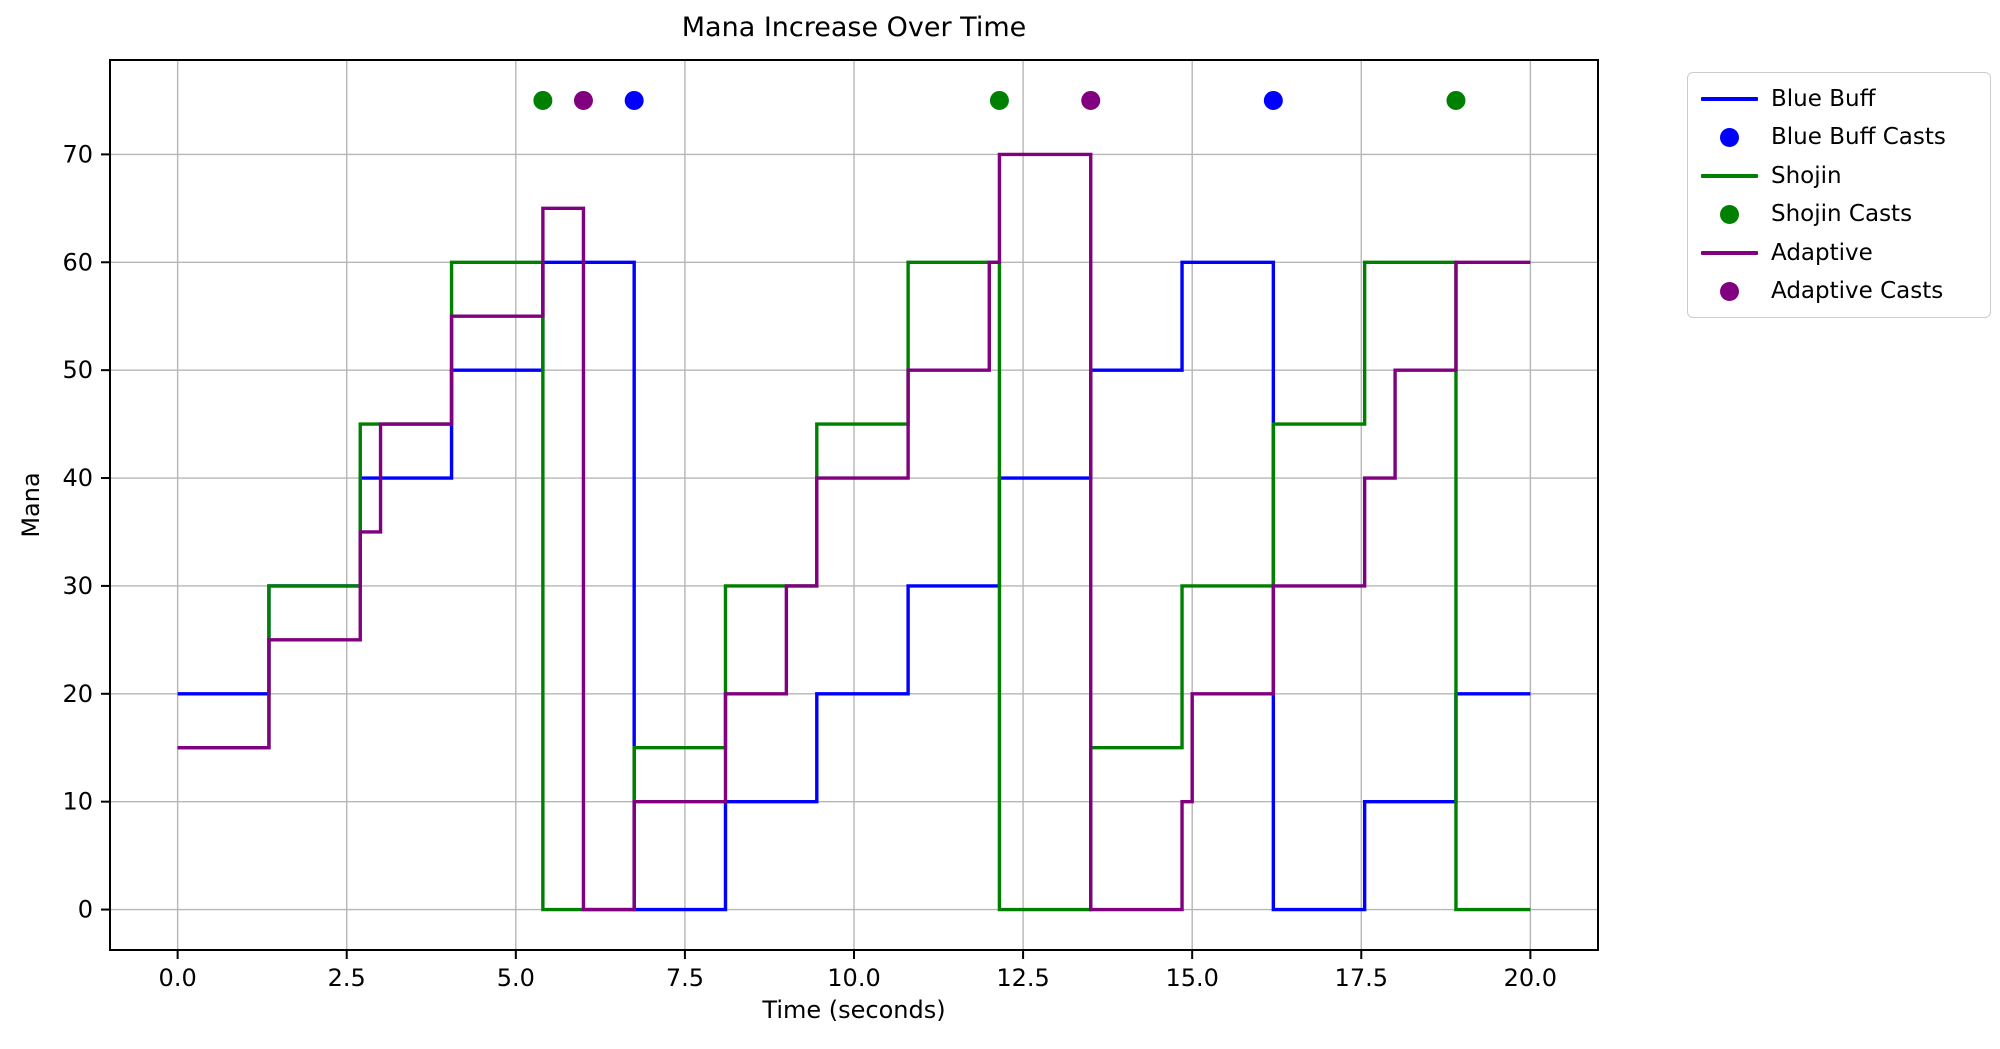  What do you see at coordinates (85, 910) in the screenshot?
I see `y-tick-label: 0` at bounding box center [85, 910].